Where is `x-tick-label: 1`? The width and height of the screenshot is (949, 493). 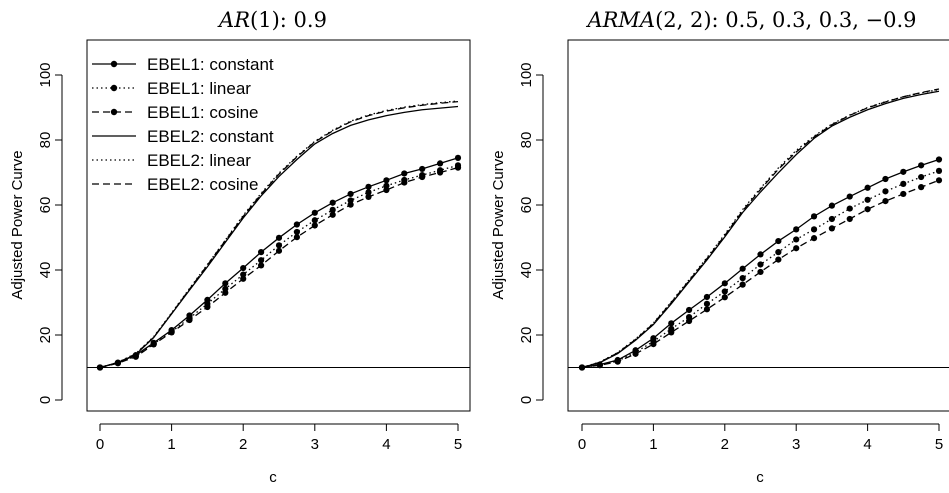 x-tick-label: 1 is located at coordinates (171, 444).